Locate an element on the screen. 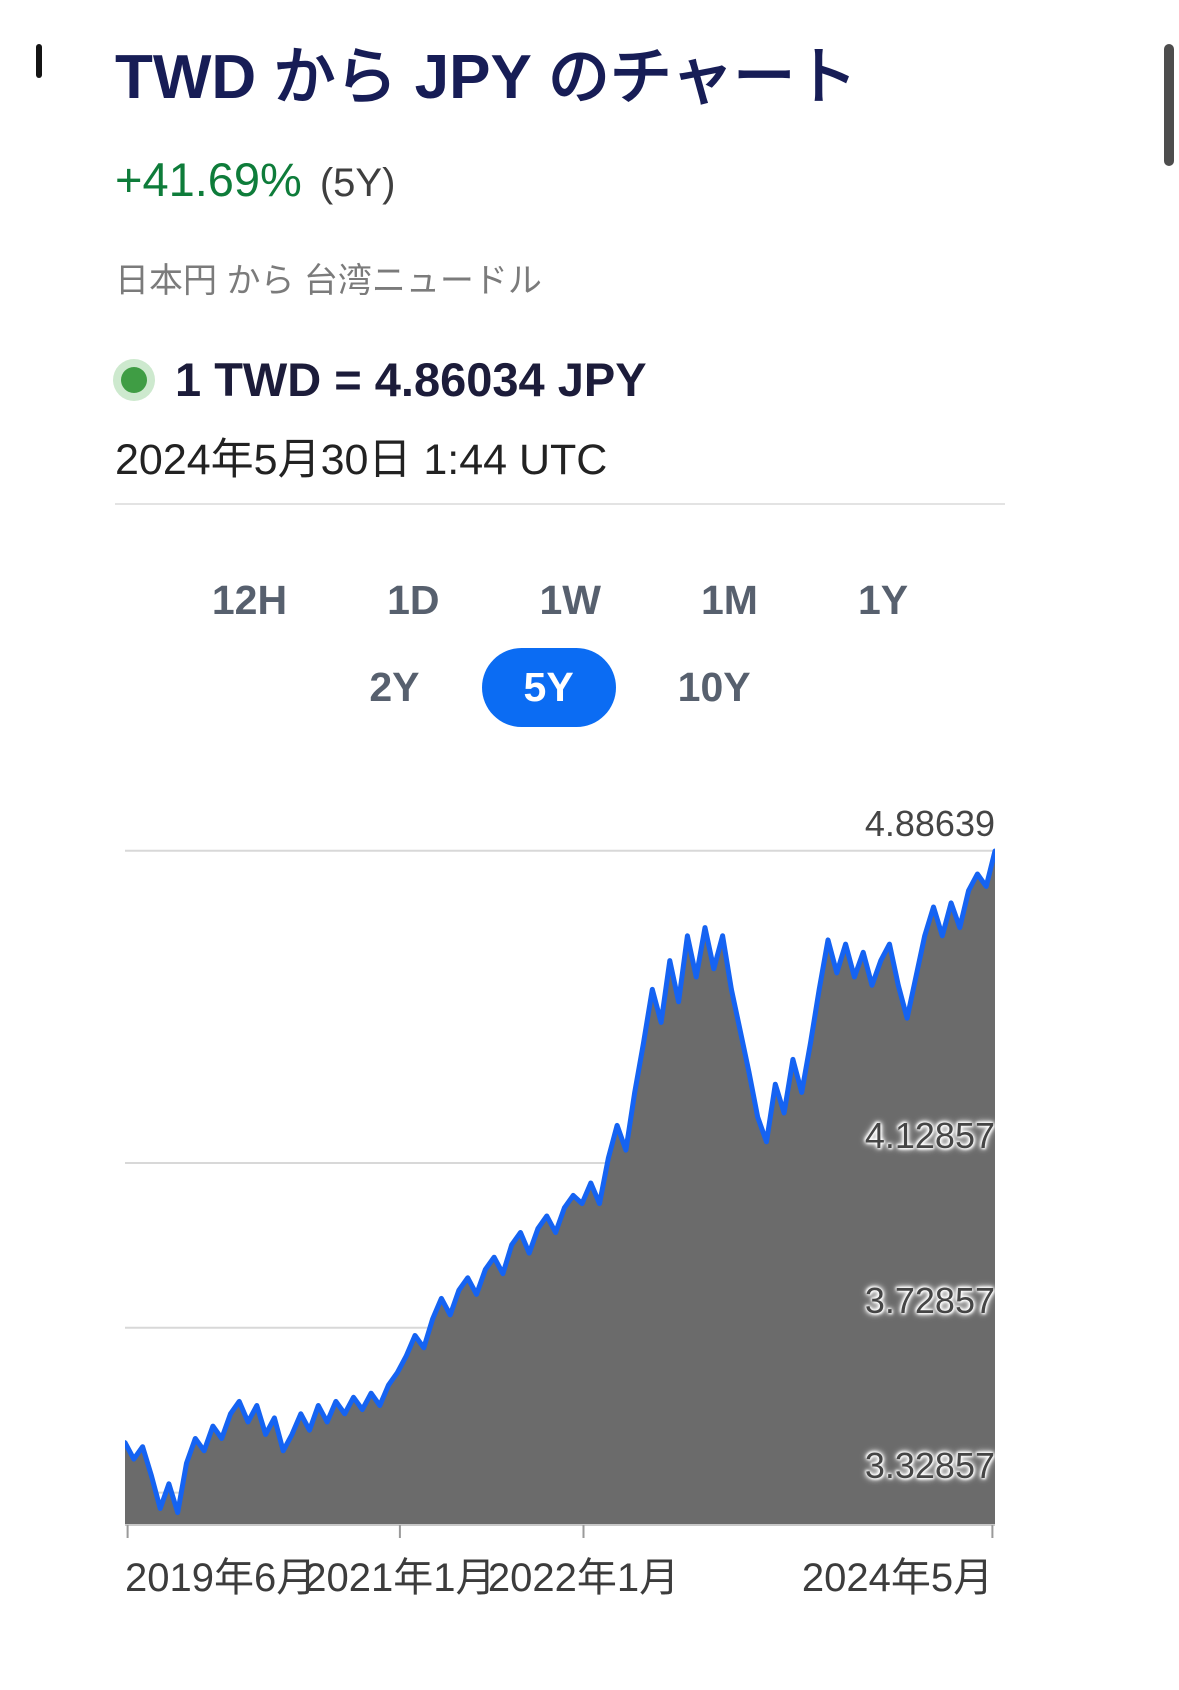 This screenshot has width=1179, height=1690. live-rate-row: 1 TWD = 4.86034 JPY is located at coordinates (647, 379).